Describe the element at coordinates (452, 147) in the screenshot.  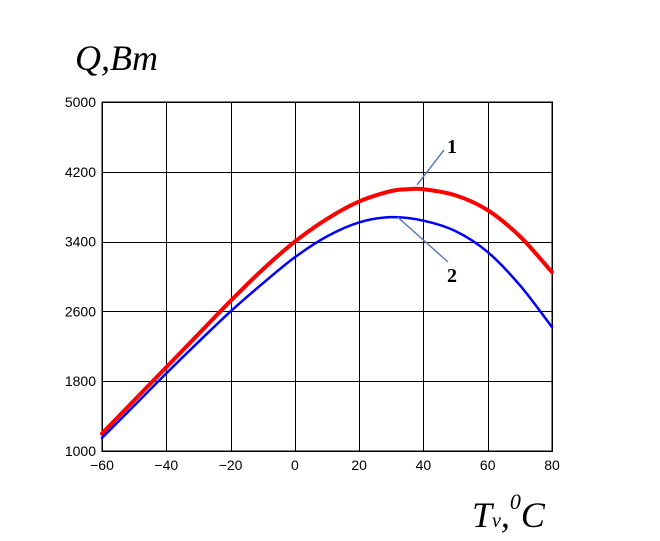
I see `curve-label-1: 1` at that location.